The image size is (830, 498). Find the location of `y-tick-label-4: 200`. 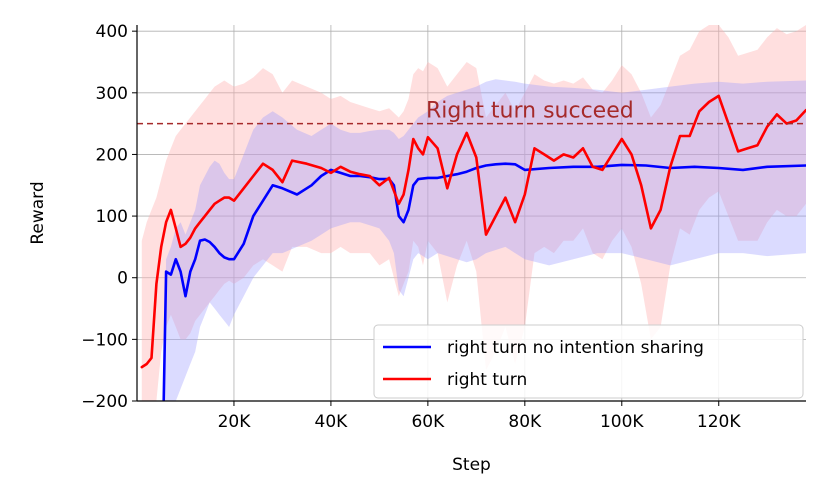

y-tick-label-4: 200 is located at coordinates (112, 155).